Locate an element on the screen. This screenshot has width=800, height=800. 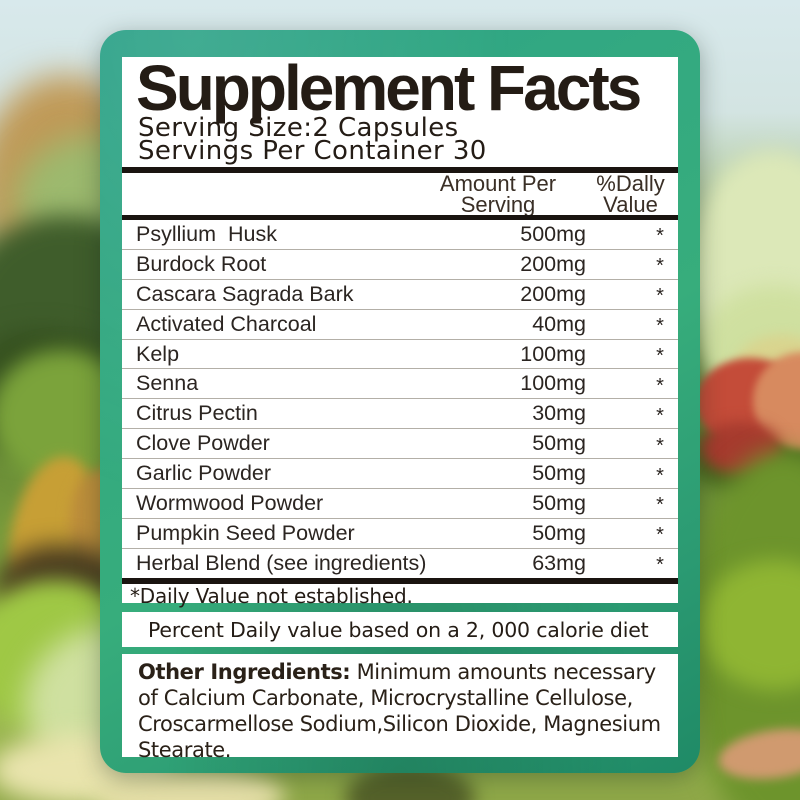
ingredient-amount: 500mg is located at coordinates (553, 233).